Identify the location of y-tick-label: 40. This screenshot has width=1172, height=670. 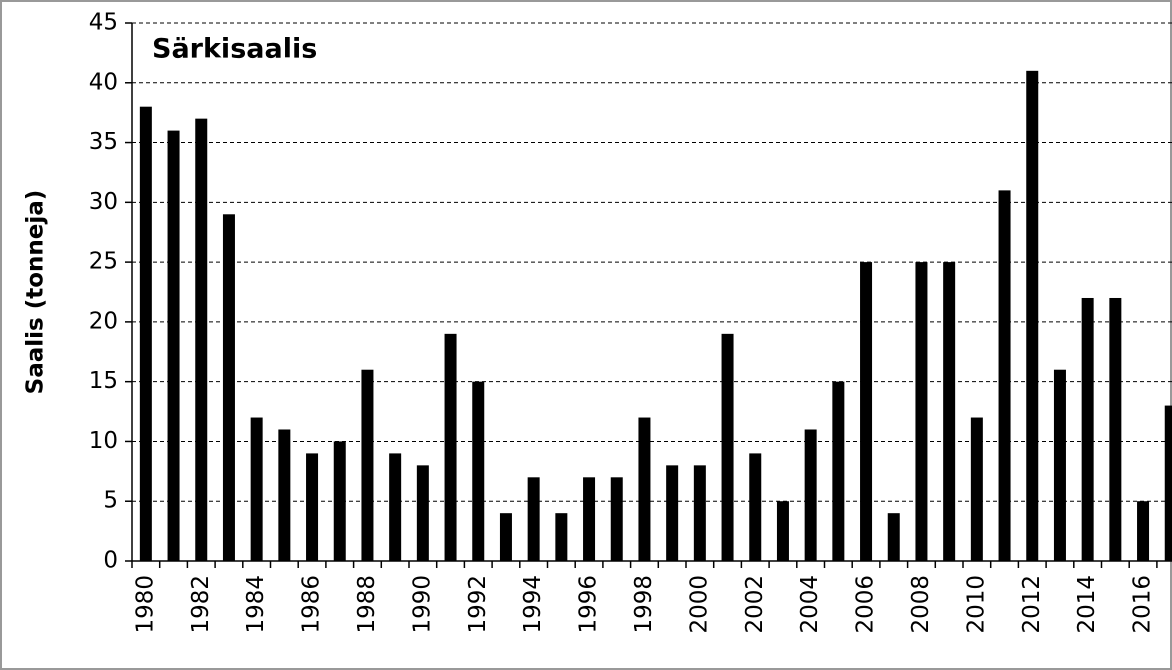
(103, 82).